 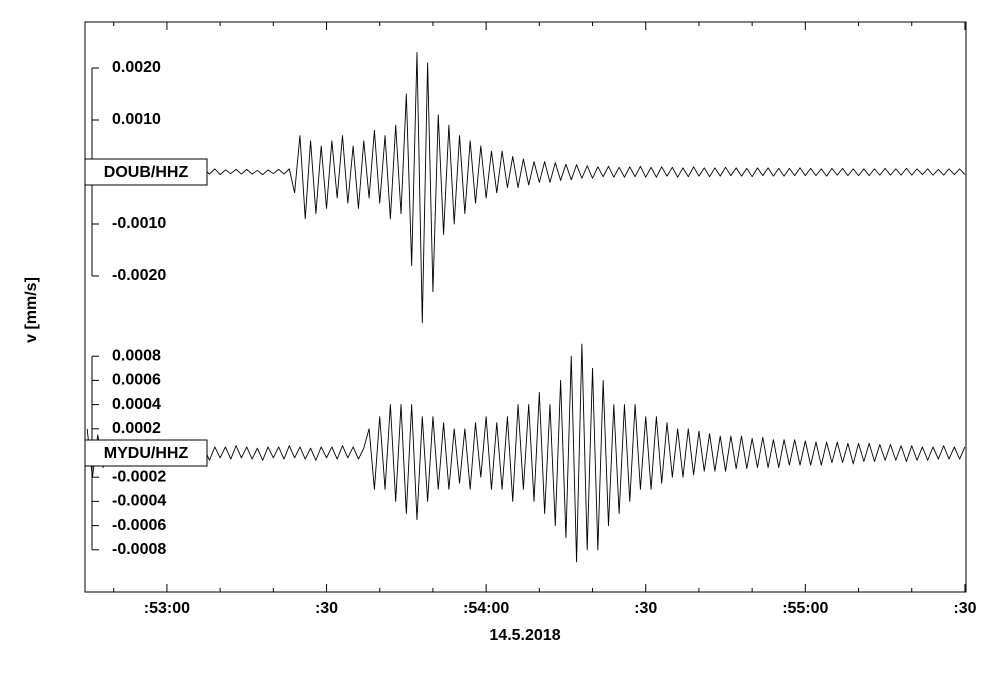 I want to click on trace-label: MYDU/HHZ, so click(x=146, y=453).